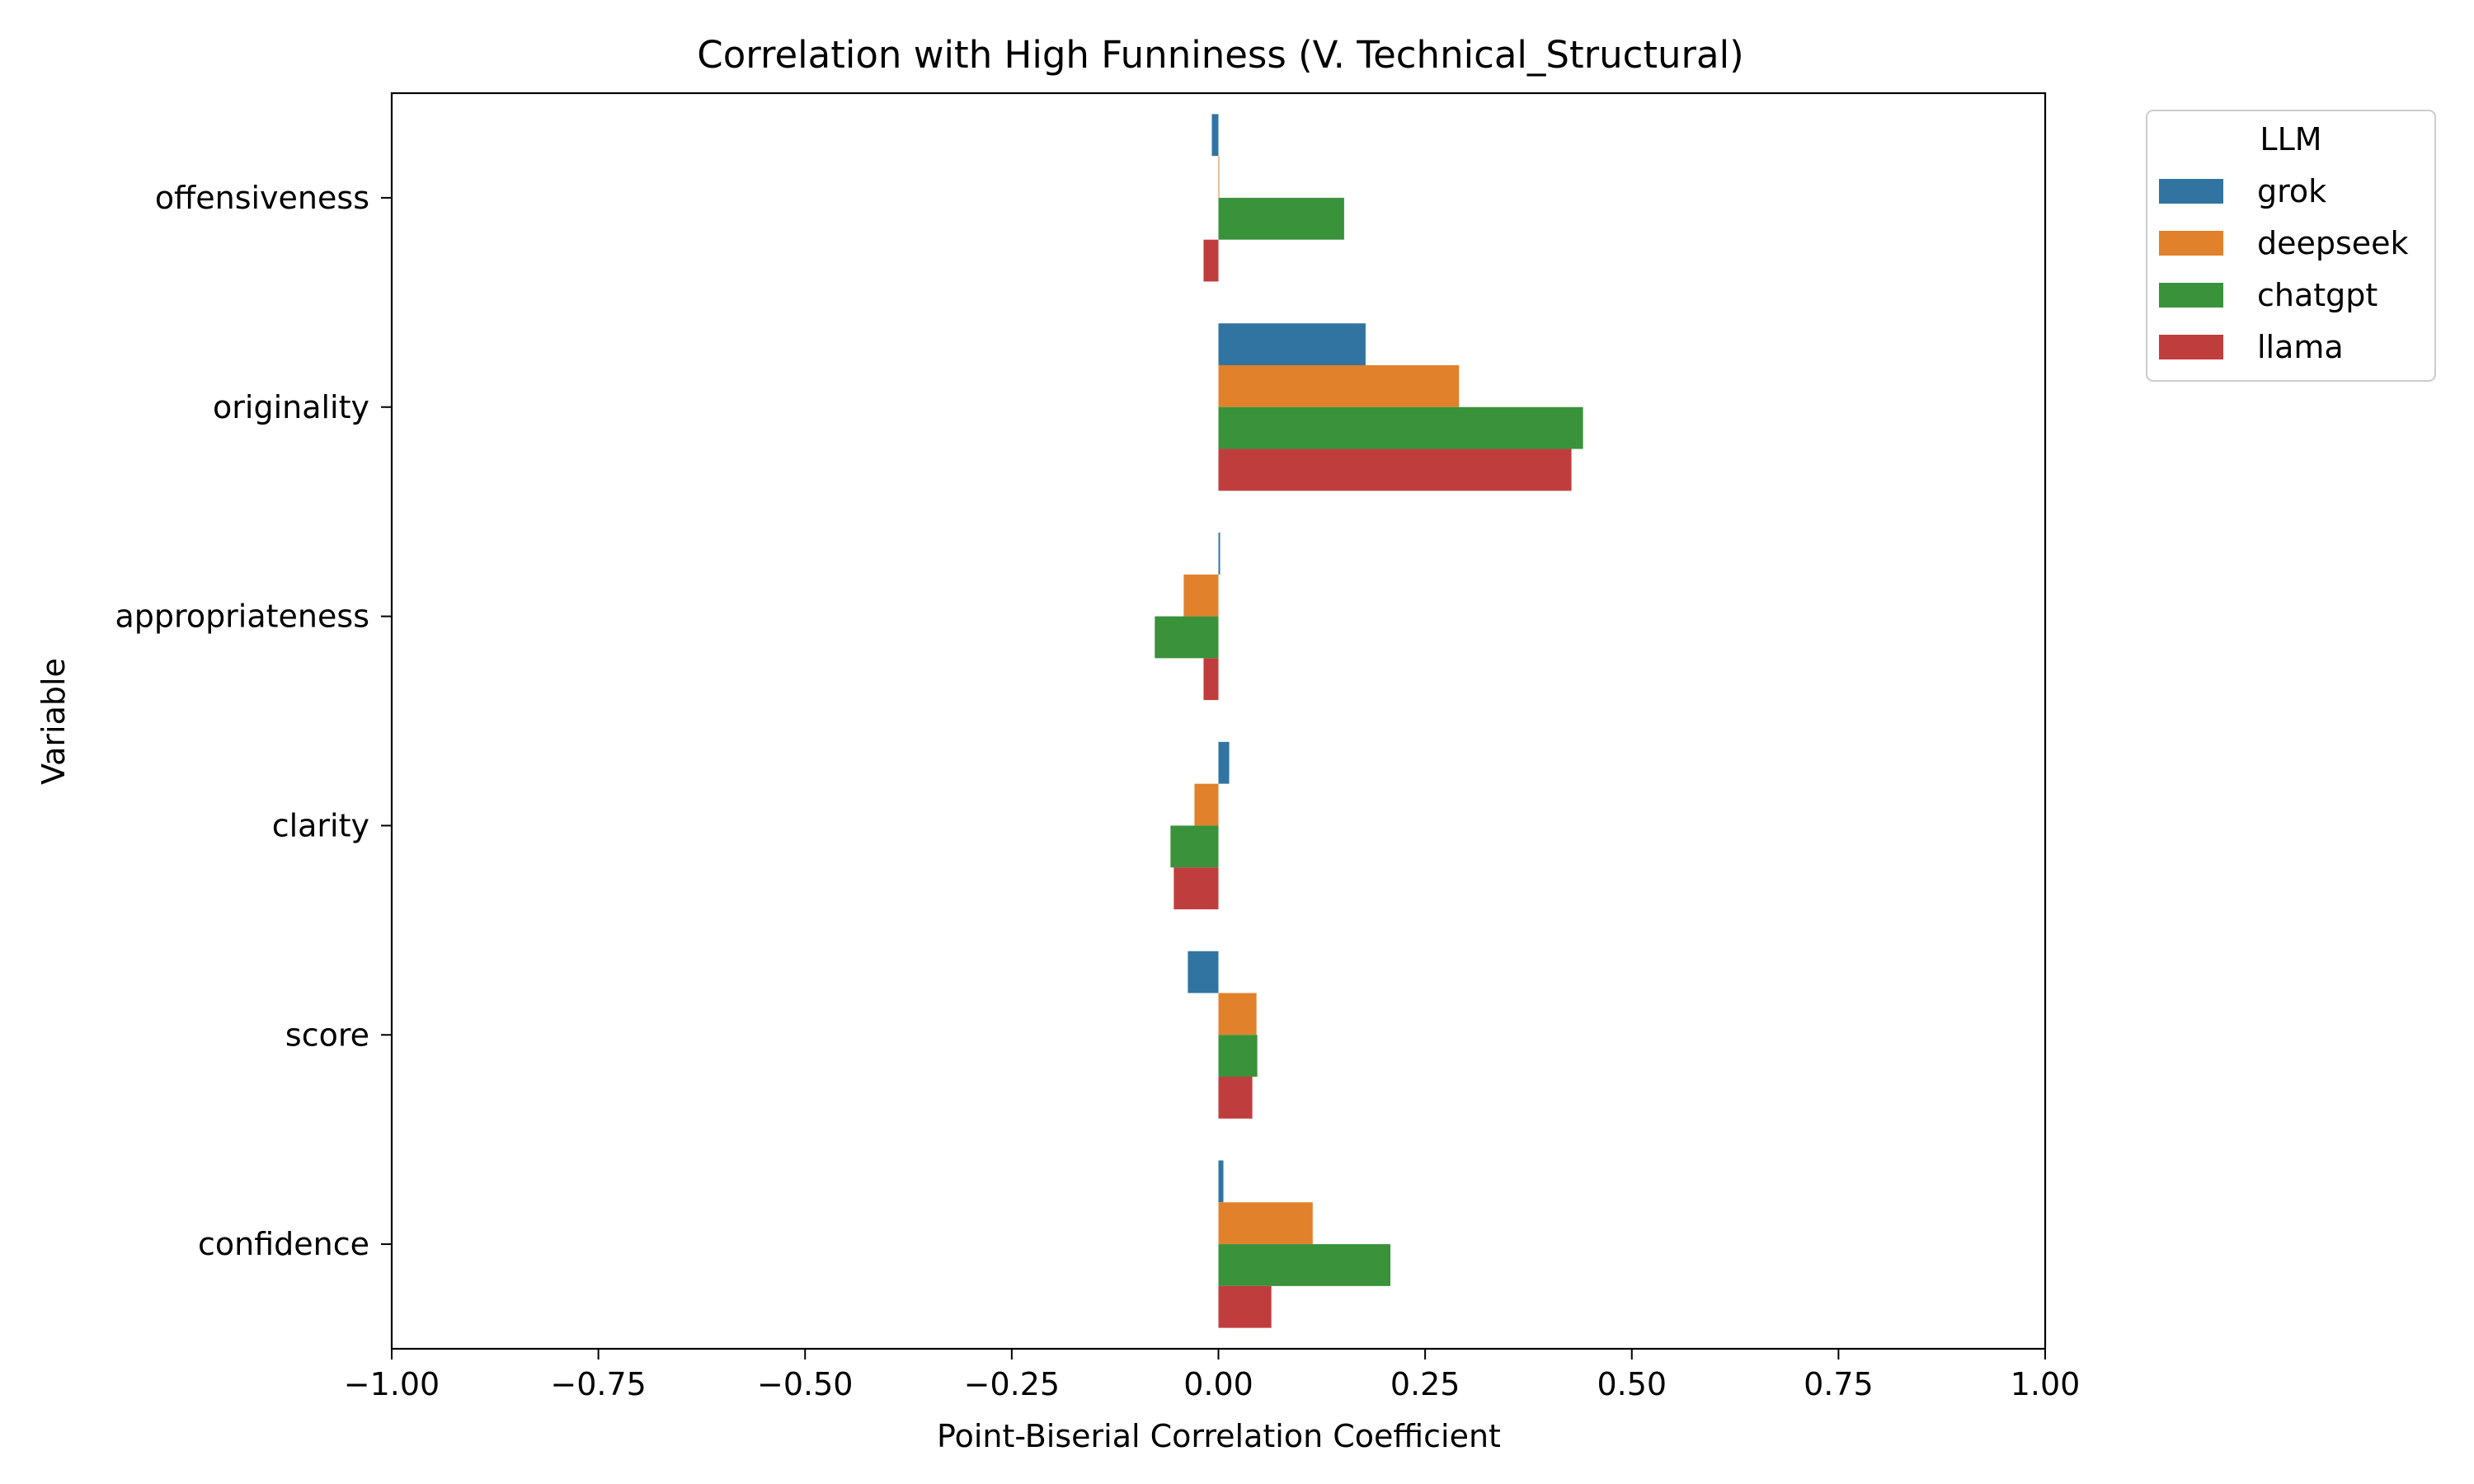  I want to click on x-axis-label: Point-Biserial Correlation Coefficient, so click(1219, 1436).